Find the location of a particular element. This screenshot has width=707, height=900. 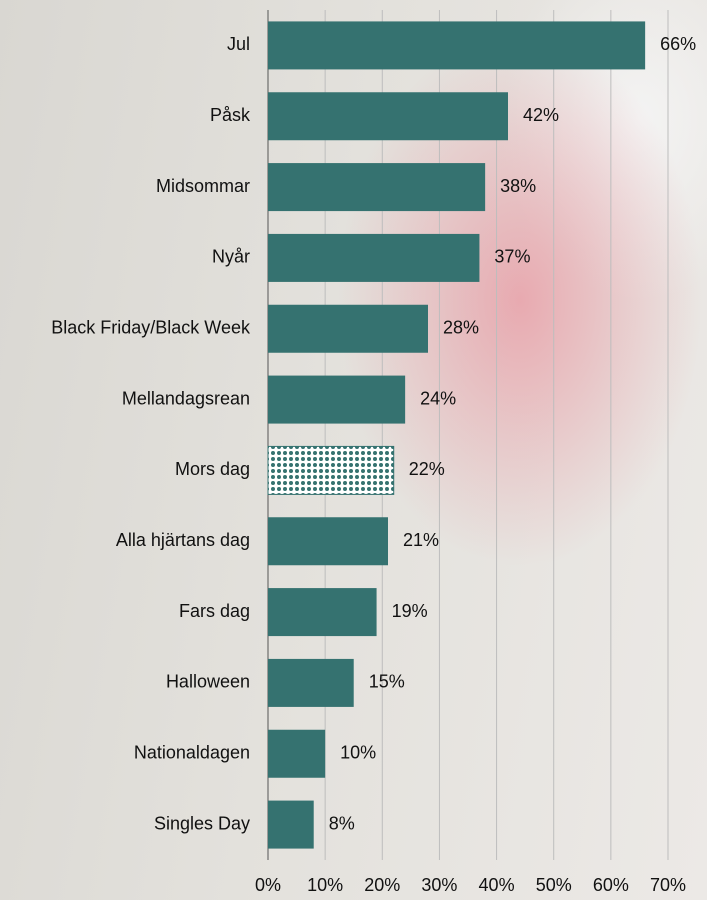

value-label: 22% is located at coordinates (427, 469).